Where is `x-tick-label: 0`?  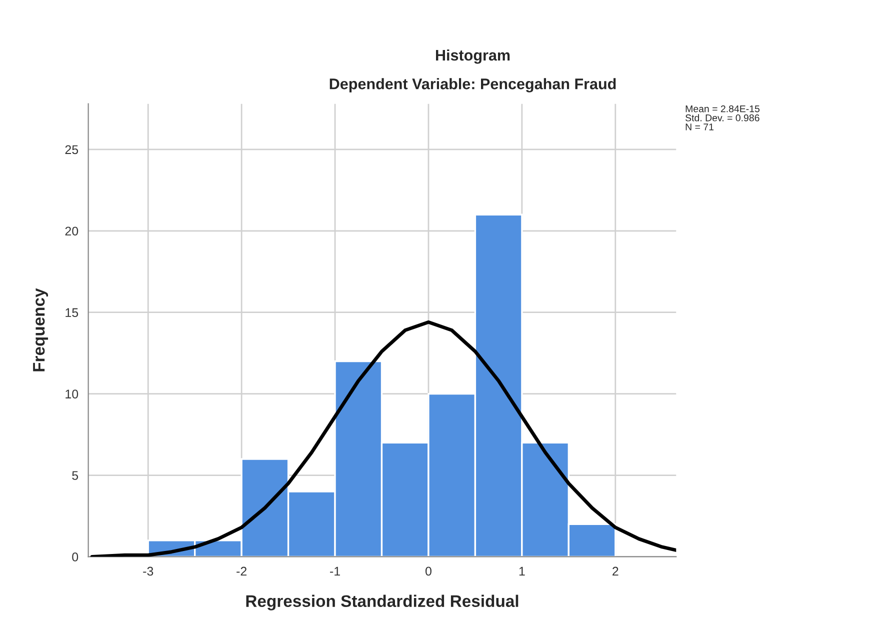 x-tick-label: 0 is located at coordinates (428, 571).